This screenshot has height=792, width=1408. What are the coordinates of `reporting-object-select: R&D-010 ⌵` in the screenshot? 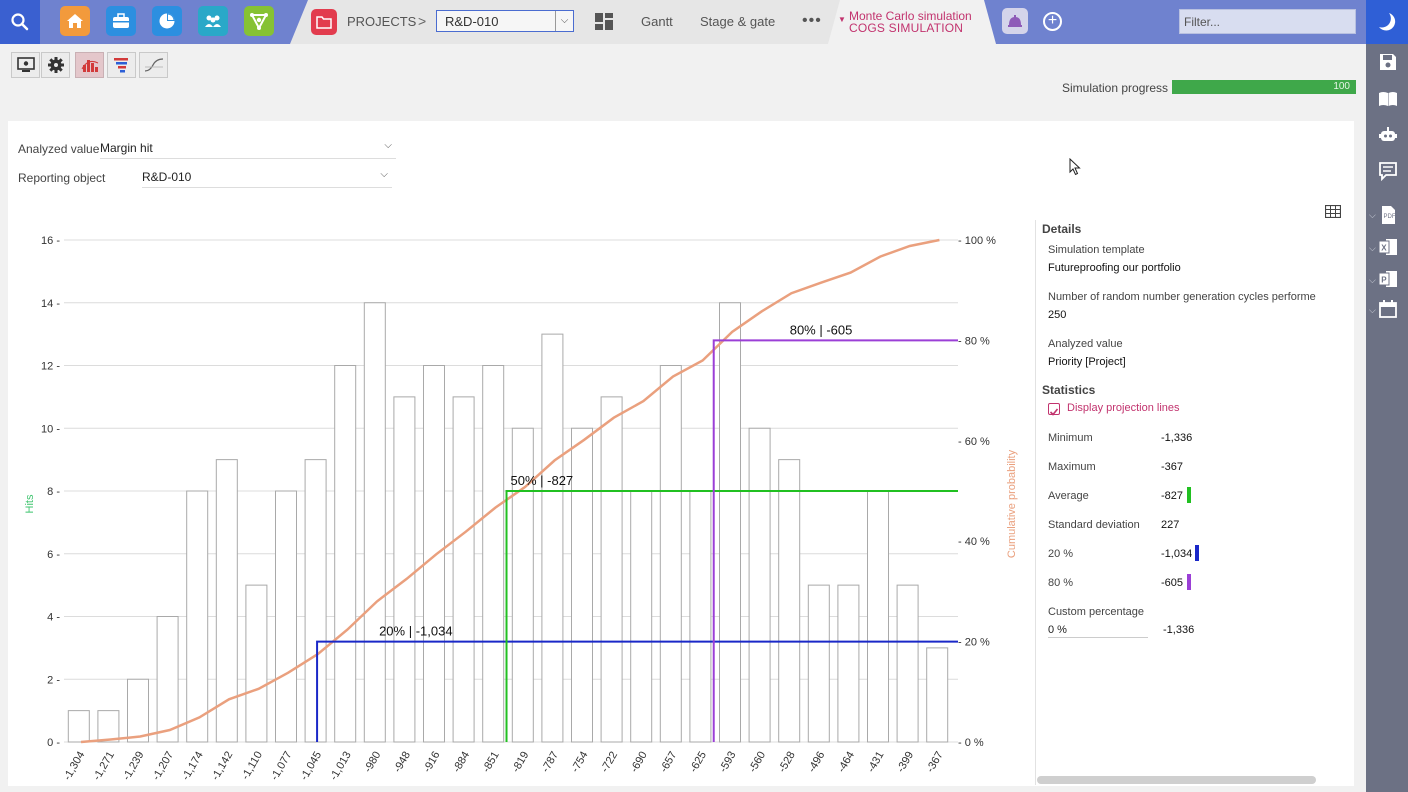 It's located at (267, 178).